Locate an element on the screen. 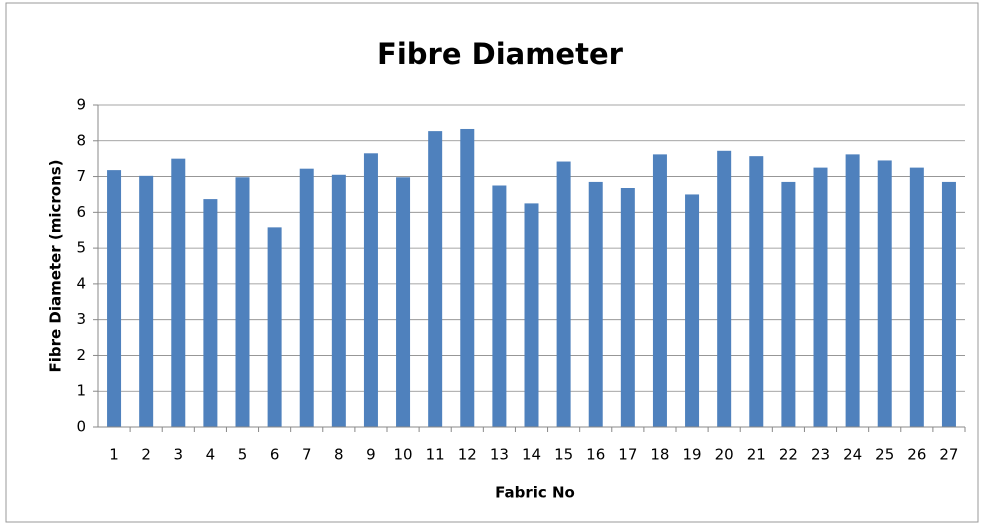 The image size is (981, 525). x-tick-label: 19 is located at coordinates (692, 455).